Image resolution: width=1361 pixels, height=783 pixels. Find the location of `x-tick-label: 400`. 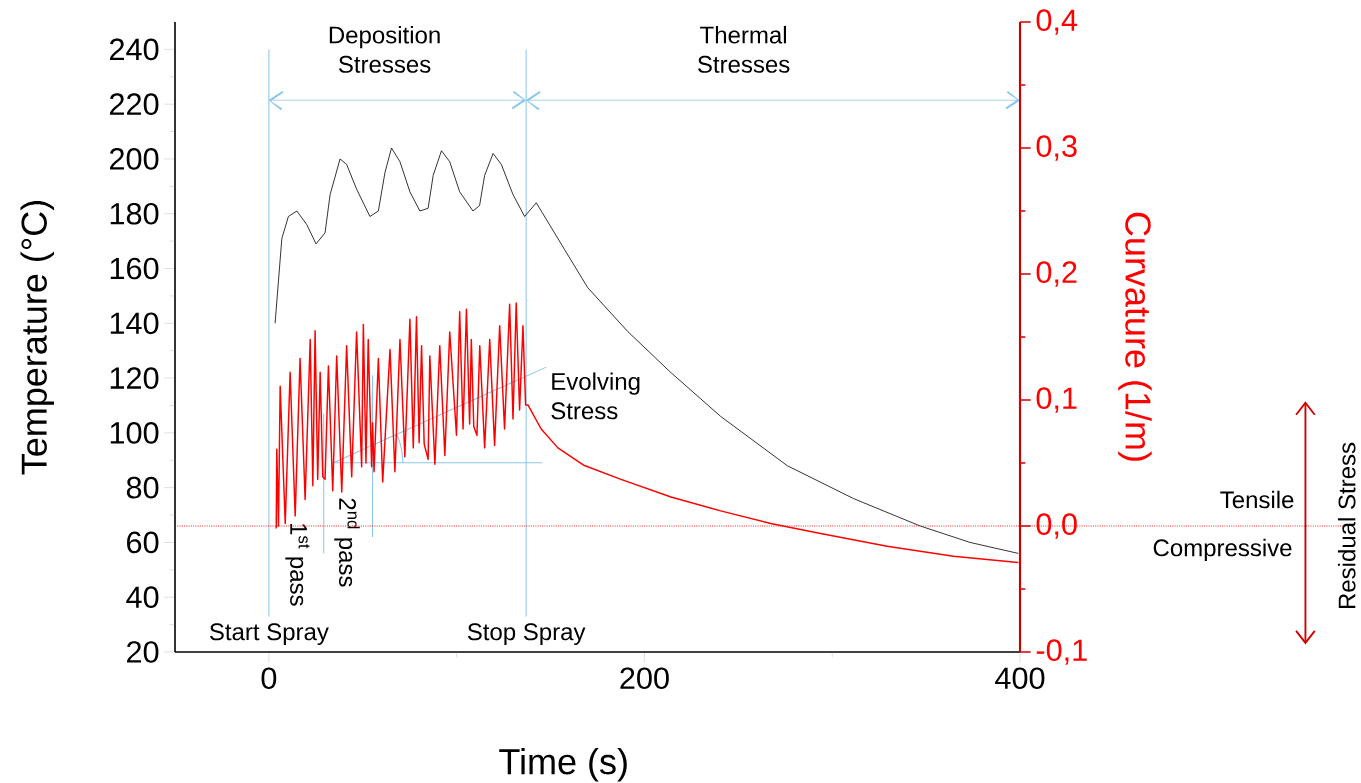

x-tick-label: 400 is located at coordinates (1020, 678).